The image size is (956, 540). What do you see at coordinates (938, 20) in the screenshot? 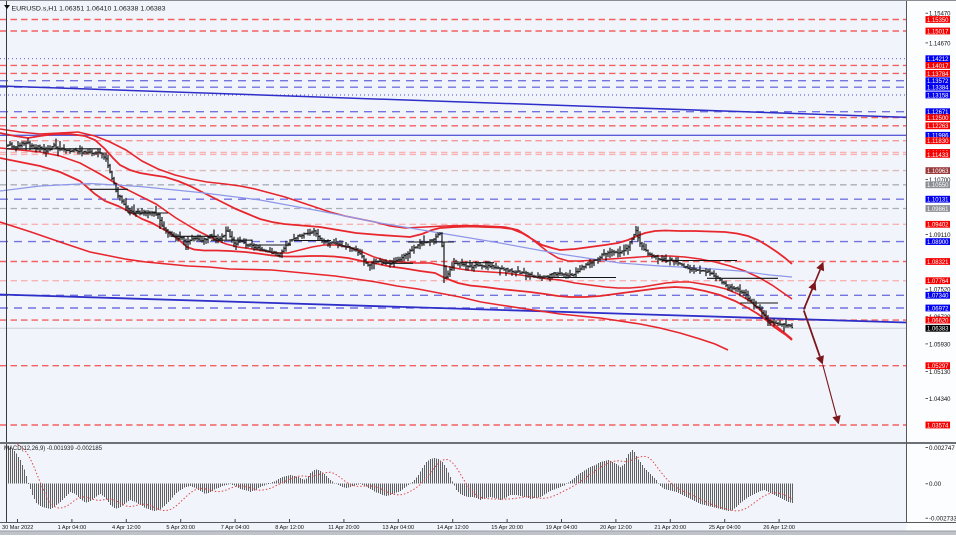
I see `svg-text: 1.15350` at bounding box center [938, 20].